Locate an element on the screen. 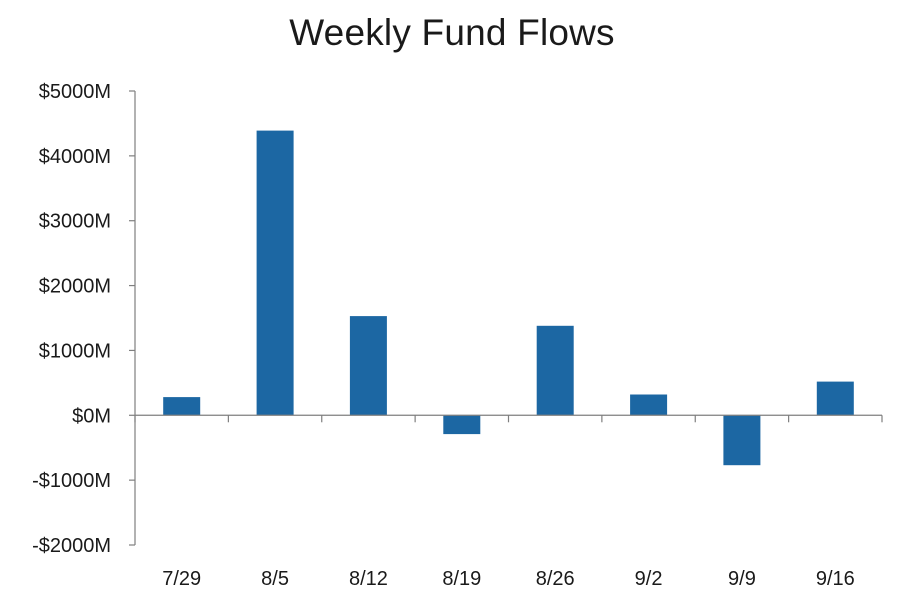 The width and height of the screenshot is (904, 608). y-tick-label: $2000M is located at coordinates (75, 287).